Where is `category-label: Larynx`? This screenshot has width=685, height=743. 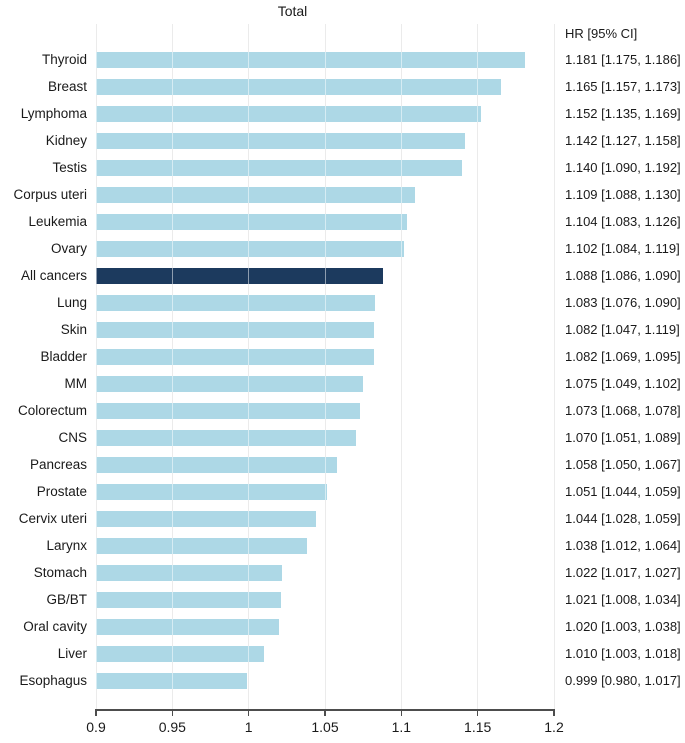 category-label: Larynx is located at coordinates (66, 545).